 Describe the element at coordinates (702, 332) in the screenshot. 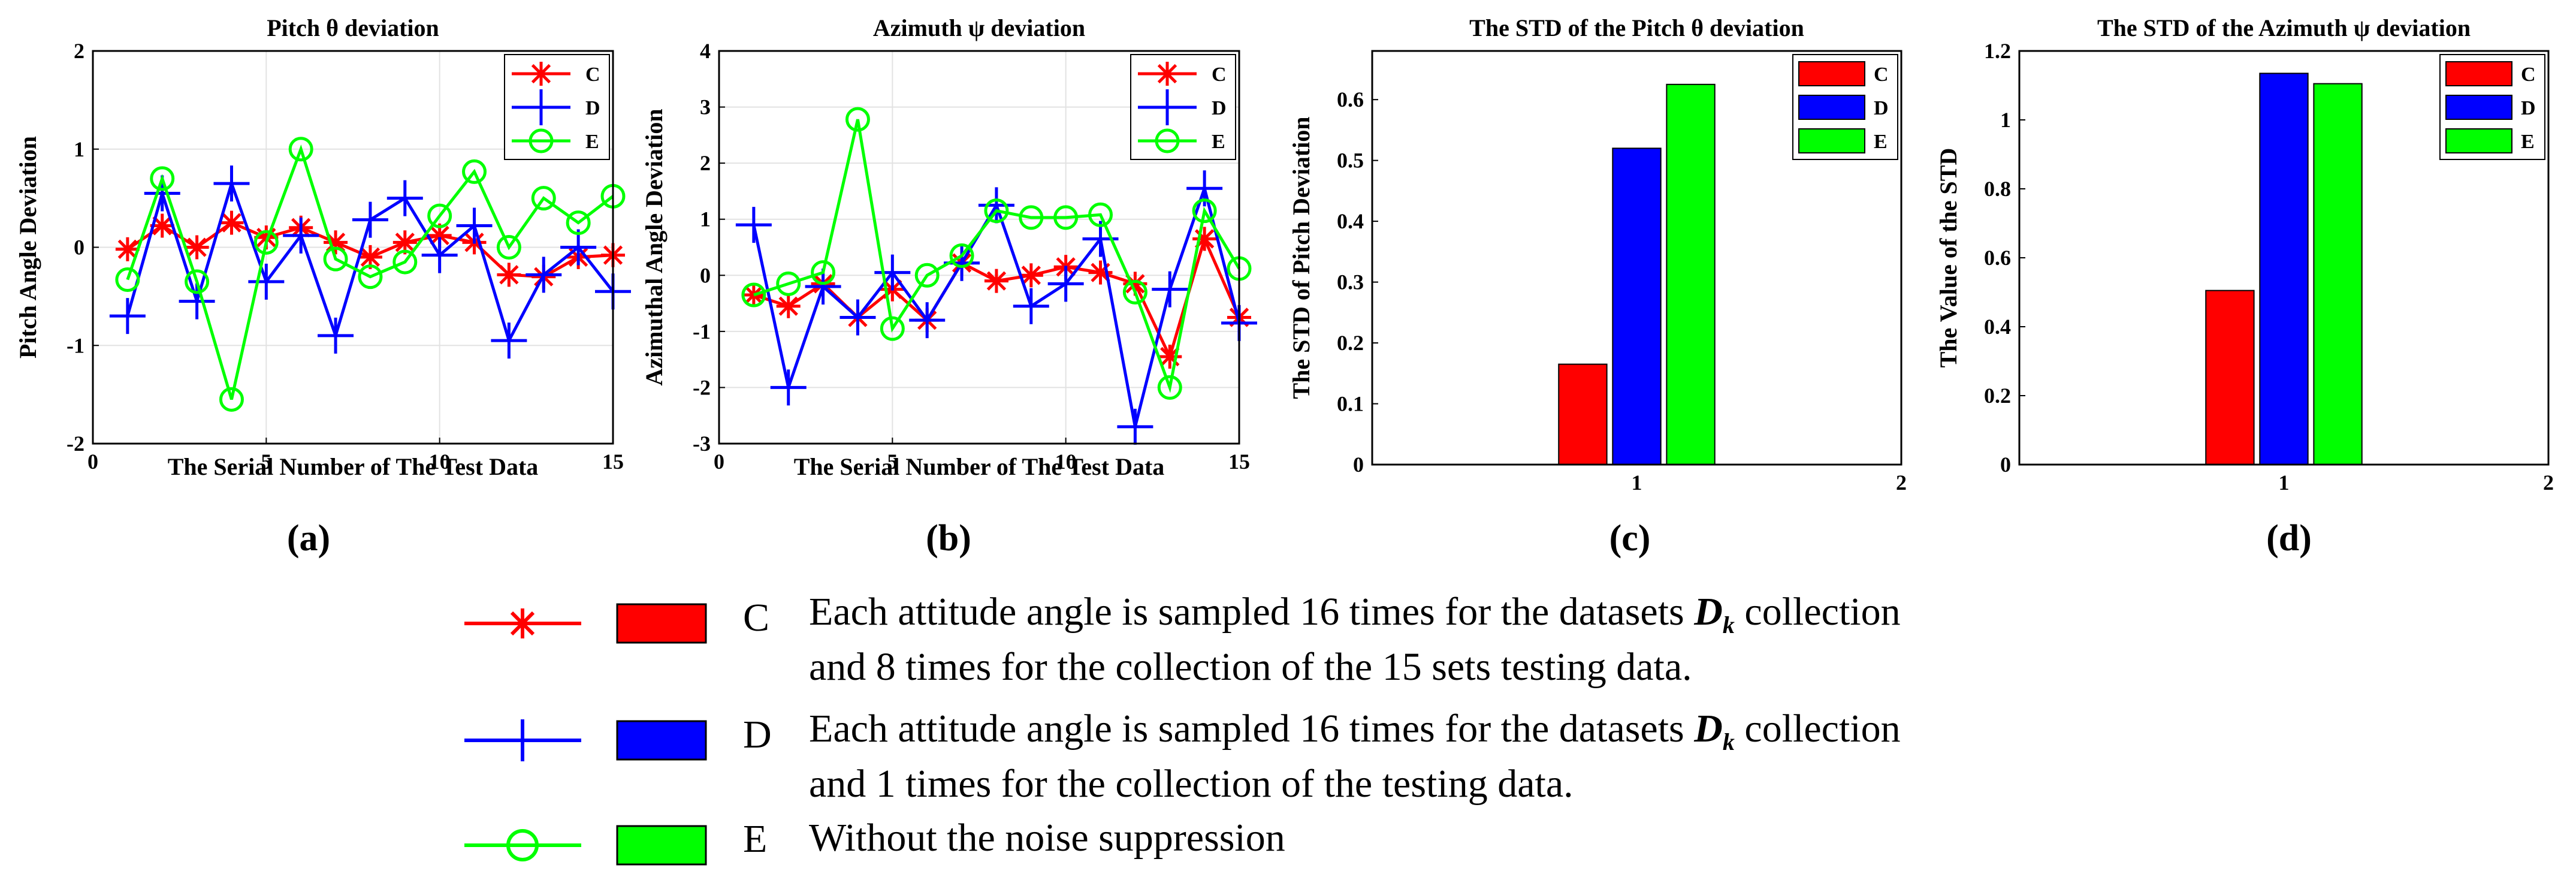

I see `y-tick-label-1-2: -1` at that location.